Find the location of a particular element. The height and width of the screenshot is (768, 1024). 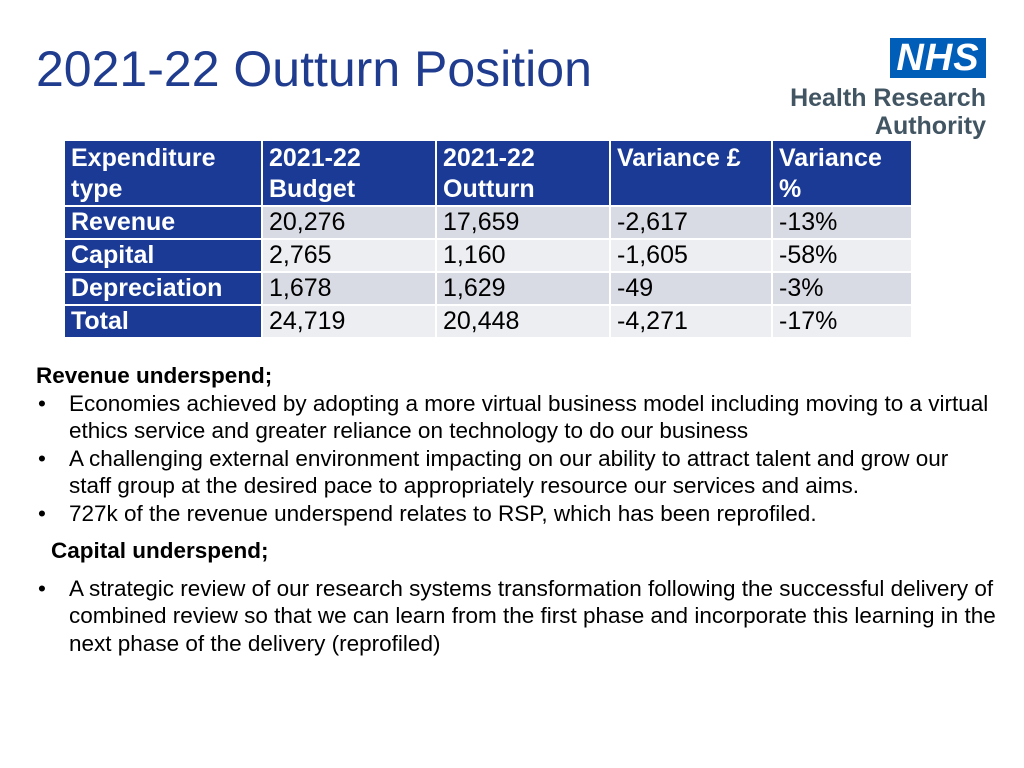

header-variance-gbp: Variance £ is located at coordinates (691, 173).